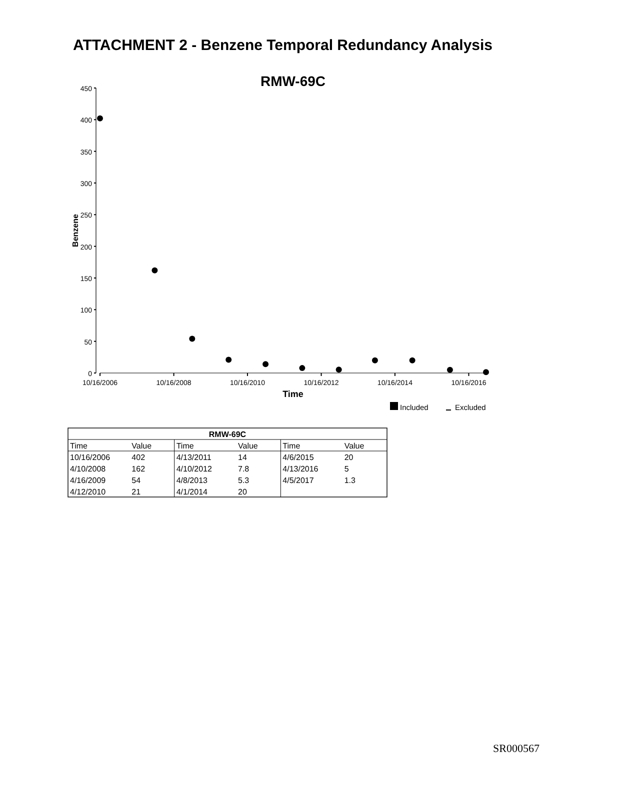 This screenshot has height=800, width=618. What do you see at coordinates (300, 469) in the screenshot?
I see `text: 4/13/2016` at bounding box center [300, 469].